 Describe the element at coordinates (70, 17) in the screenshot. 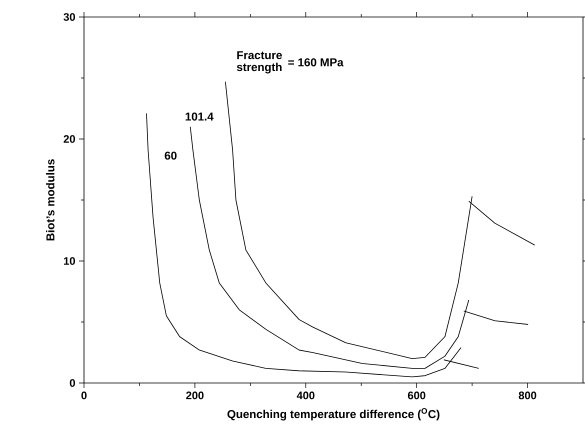

I see `y-tick-label: 30` at that location.